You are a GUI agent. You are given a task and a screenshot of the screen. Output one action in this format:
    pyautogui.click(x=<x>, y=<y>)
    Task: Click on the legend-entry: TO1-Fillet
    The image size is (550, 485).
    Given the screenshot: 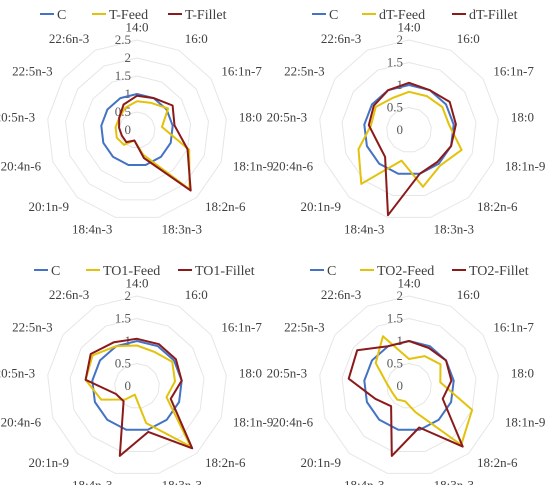 What is the action you would take?
    pyautogui.click(x=225, y=271)
    